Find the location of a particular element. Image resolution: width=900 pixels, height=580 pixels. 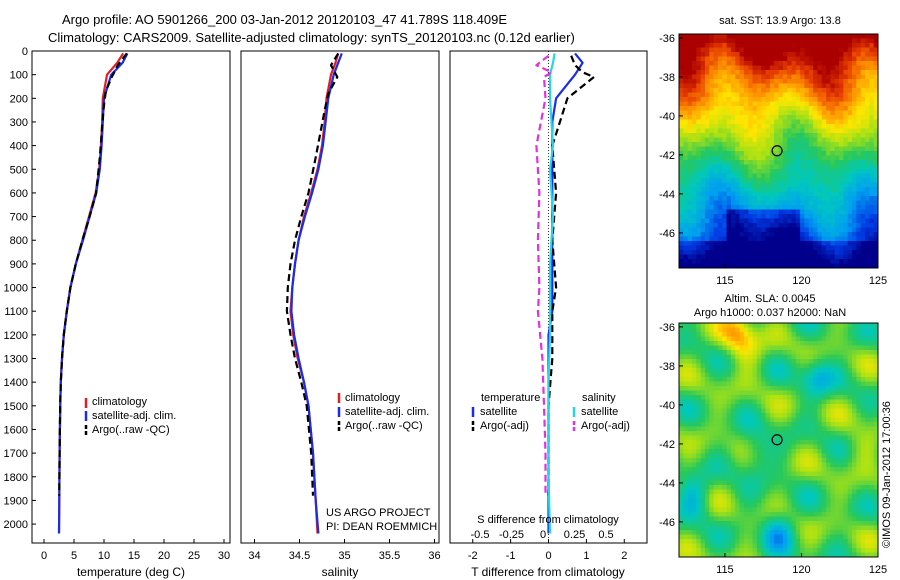

x-tick-label: 120 is located at coordinates (801, 570).